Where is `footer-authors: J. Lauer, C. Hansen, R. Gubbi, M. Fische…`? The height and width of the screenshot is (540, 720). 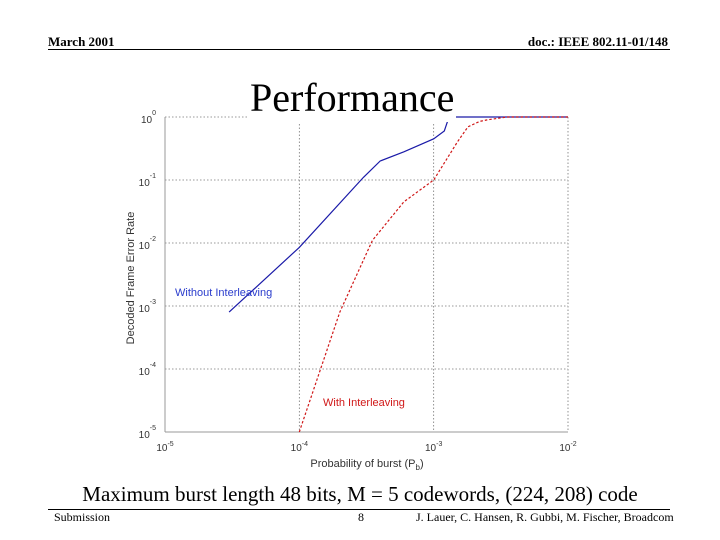
footer-authors: J. Lauer, C. Hansen, R. Gubbi, M. Fische… is located at coordinates (545, 517).